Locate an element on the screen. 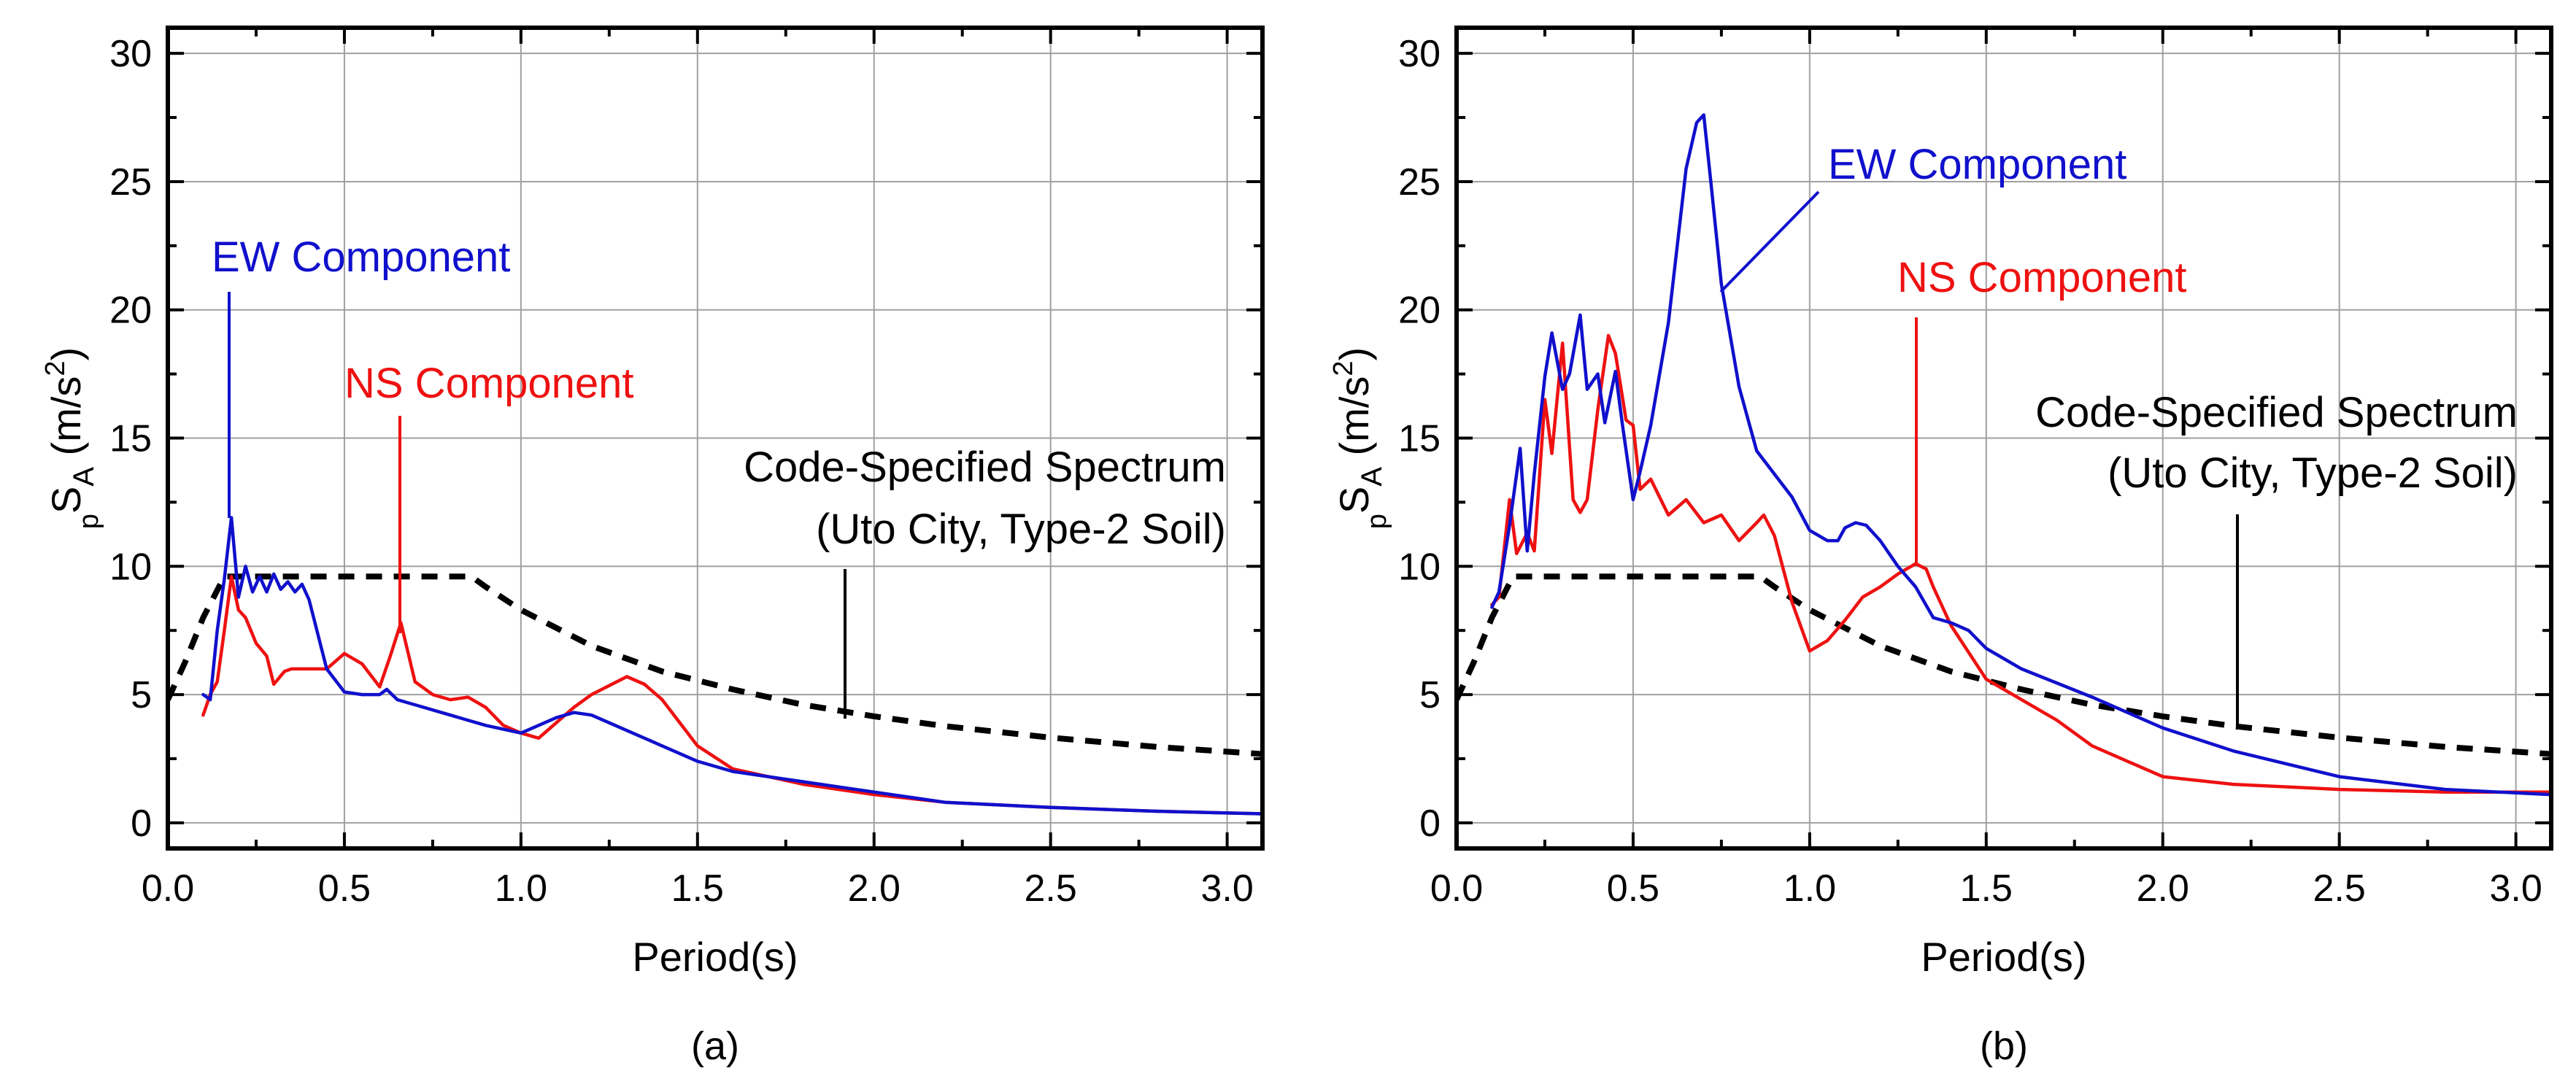 The width and height of the screenshot is (2576, 1087). panel-label: (b) is located at coordinates (2004, 1046).